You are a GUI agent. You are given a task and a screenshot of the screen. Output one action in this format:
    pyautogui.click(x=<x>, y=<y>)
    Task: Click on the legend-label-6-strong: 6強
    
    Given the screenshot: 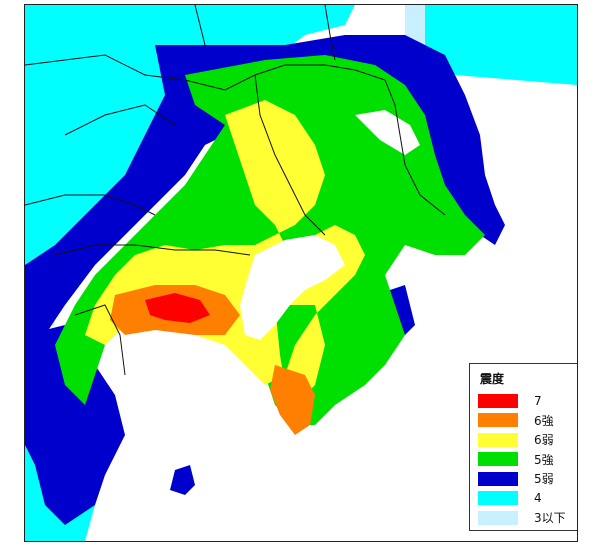 What is the action you would take?
    pyautogui.click(x=544, y=420)
    